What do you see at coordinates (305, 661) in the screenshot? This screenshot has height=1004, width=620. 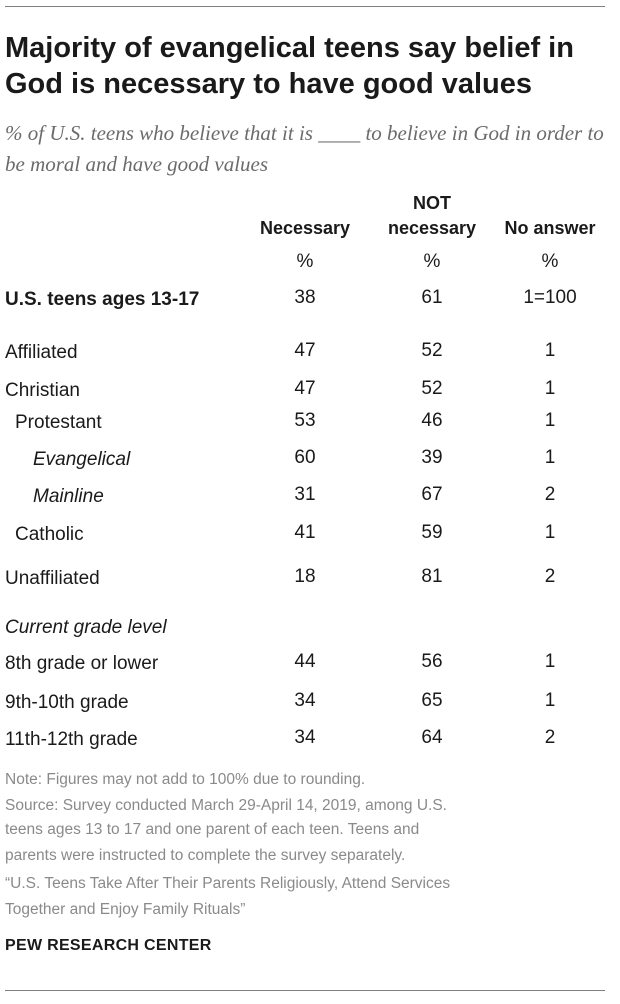 I see `data-value: 44` at bounding box center [305, 661].